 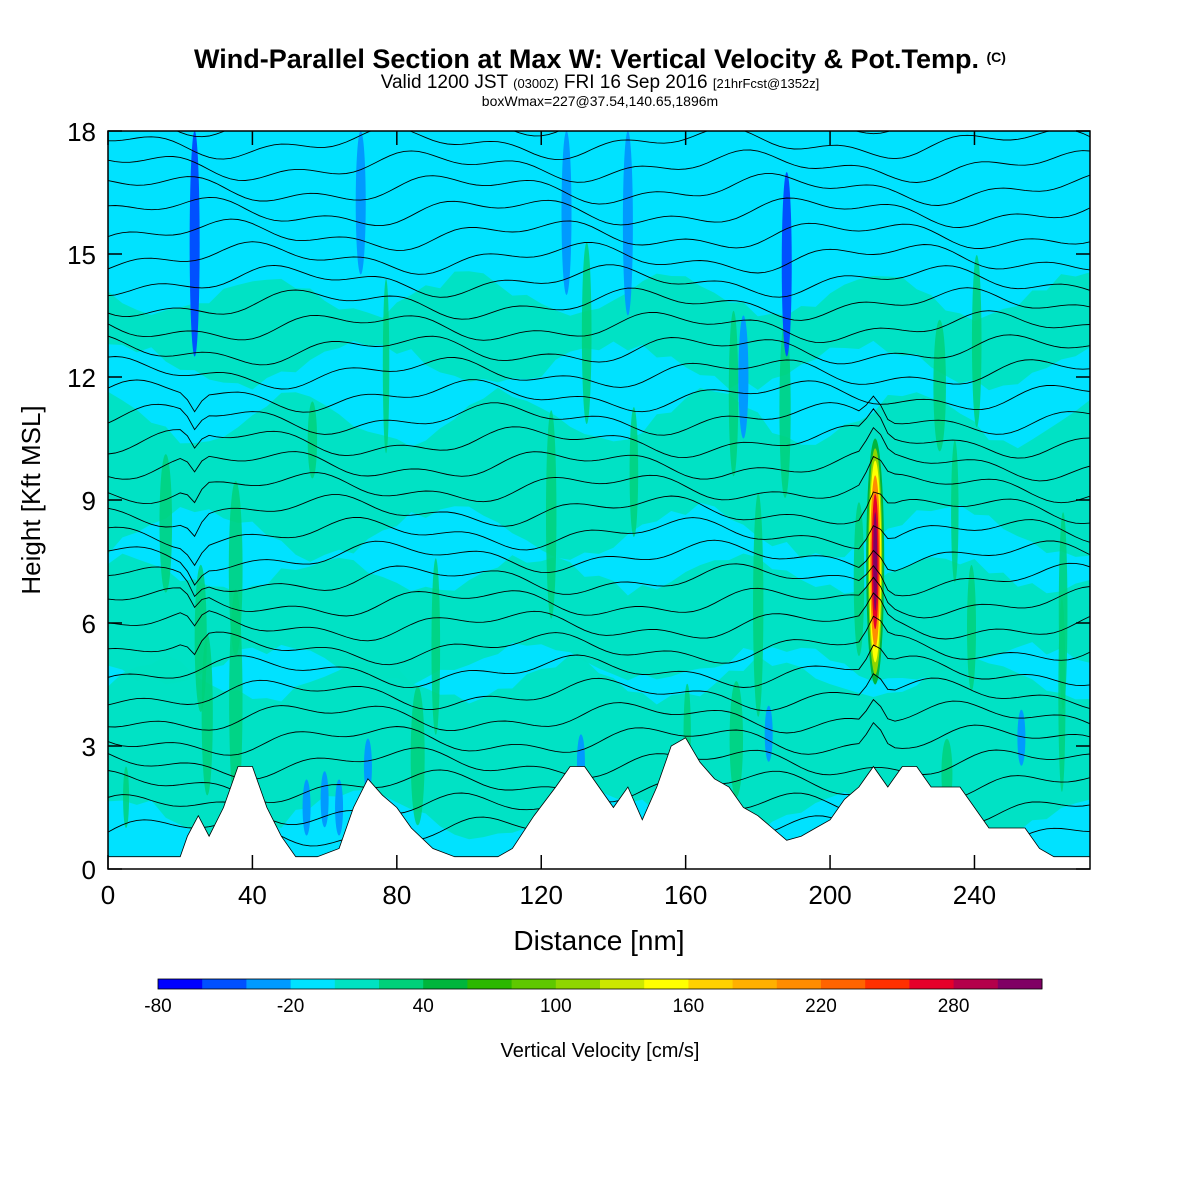 What do you see at coordinates (829, 895) in the screenshot?
I see `x-tick-label: 200` at bounding box center [829, 895].